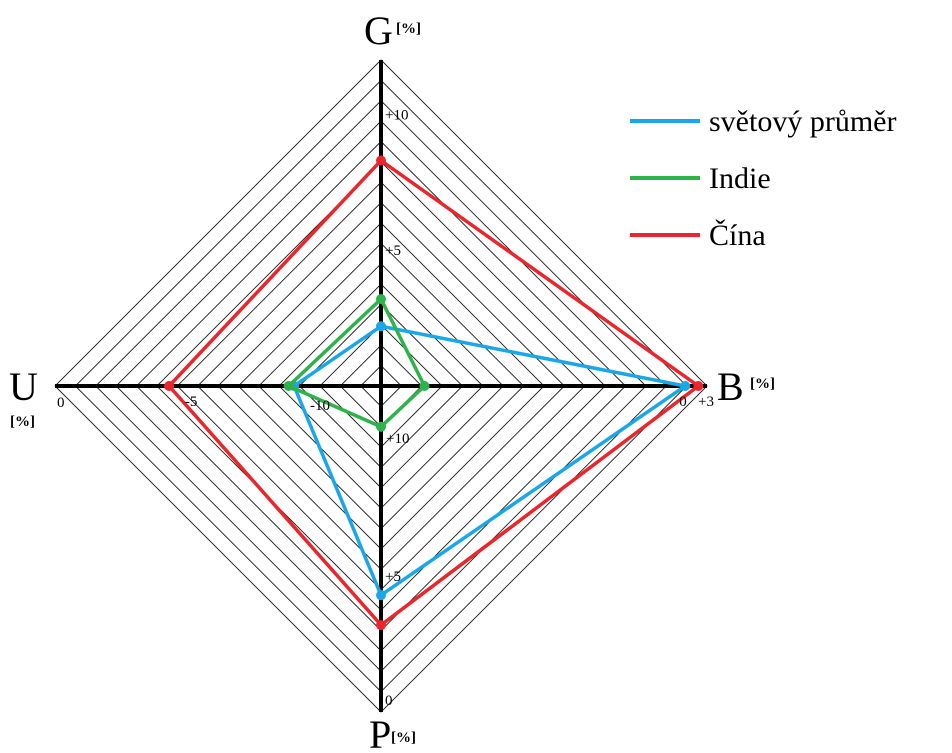 The image size is (952, 753). What do you see at coordinates (320, 406) in the screenshot?
I see `tick-label-u: -10` at bounding box center [320, 406].